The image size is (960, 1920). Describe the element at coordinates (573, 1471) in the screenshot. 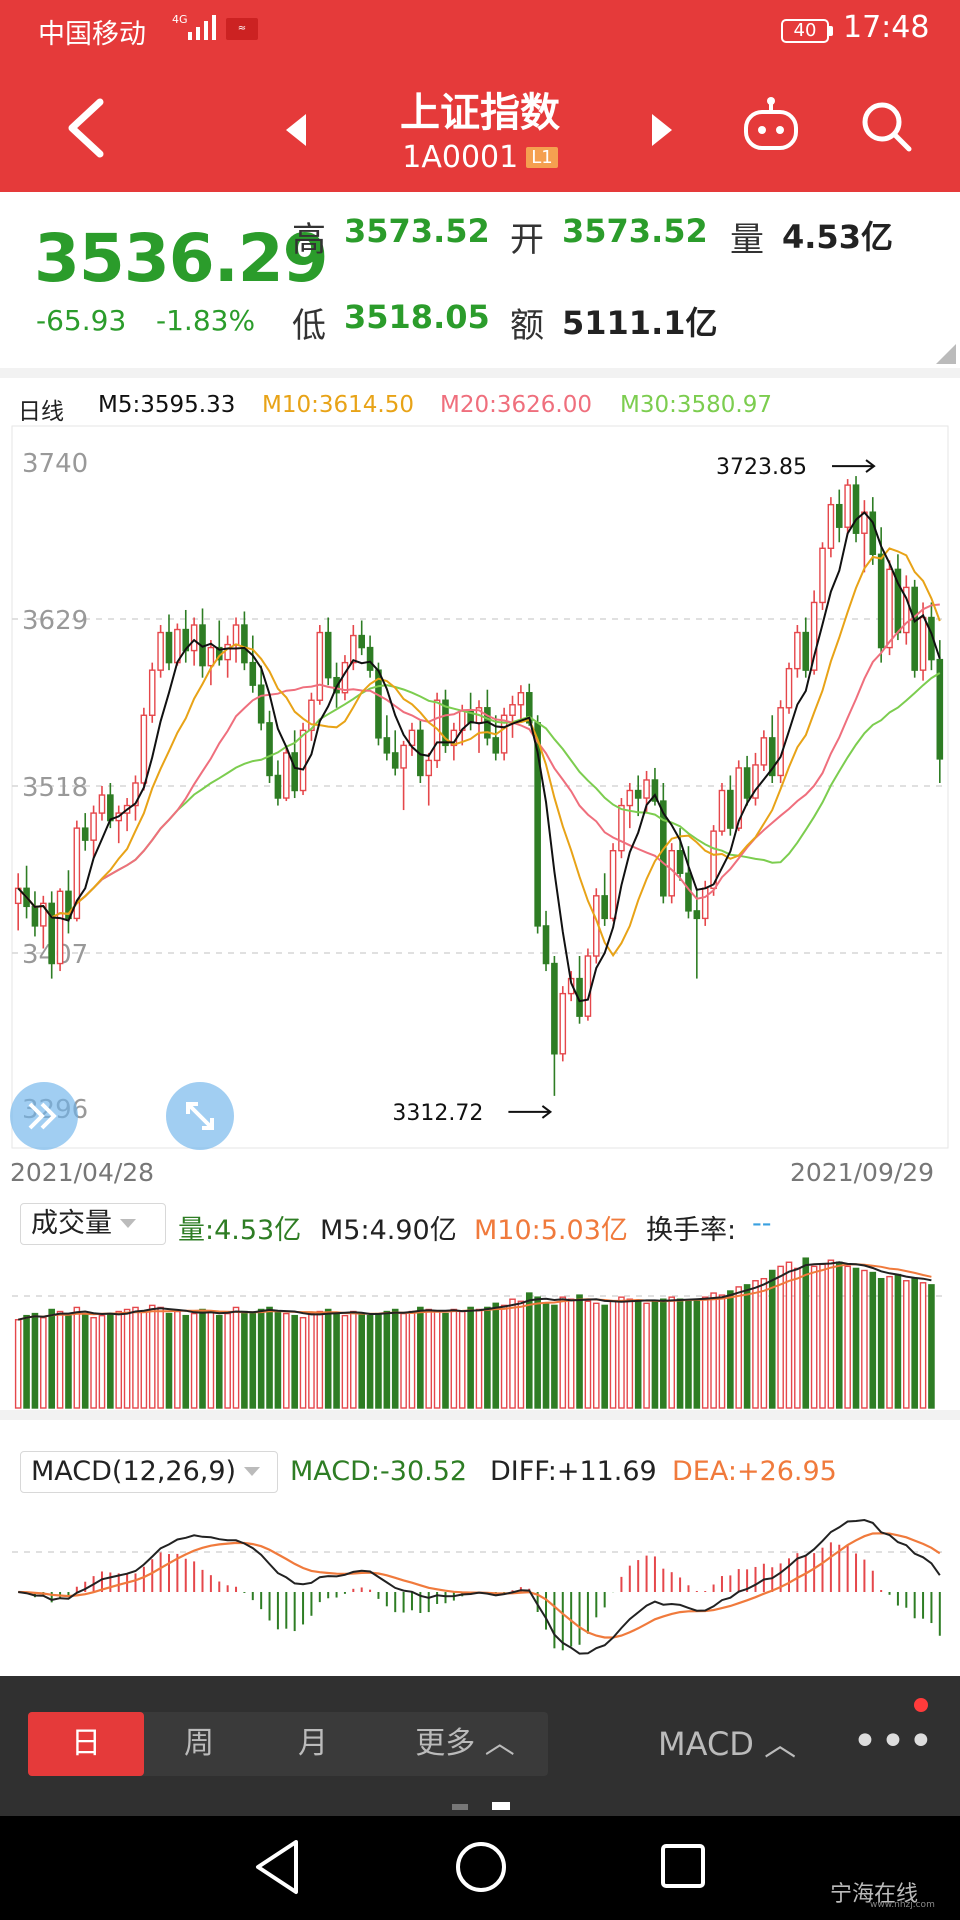

I see `diff-value: DIFF:+11.69` at that location.